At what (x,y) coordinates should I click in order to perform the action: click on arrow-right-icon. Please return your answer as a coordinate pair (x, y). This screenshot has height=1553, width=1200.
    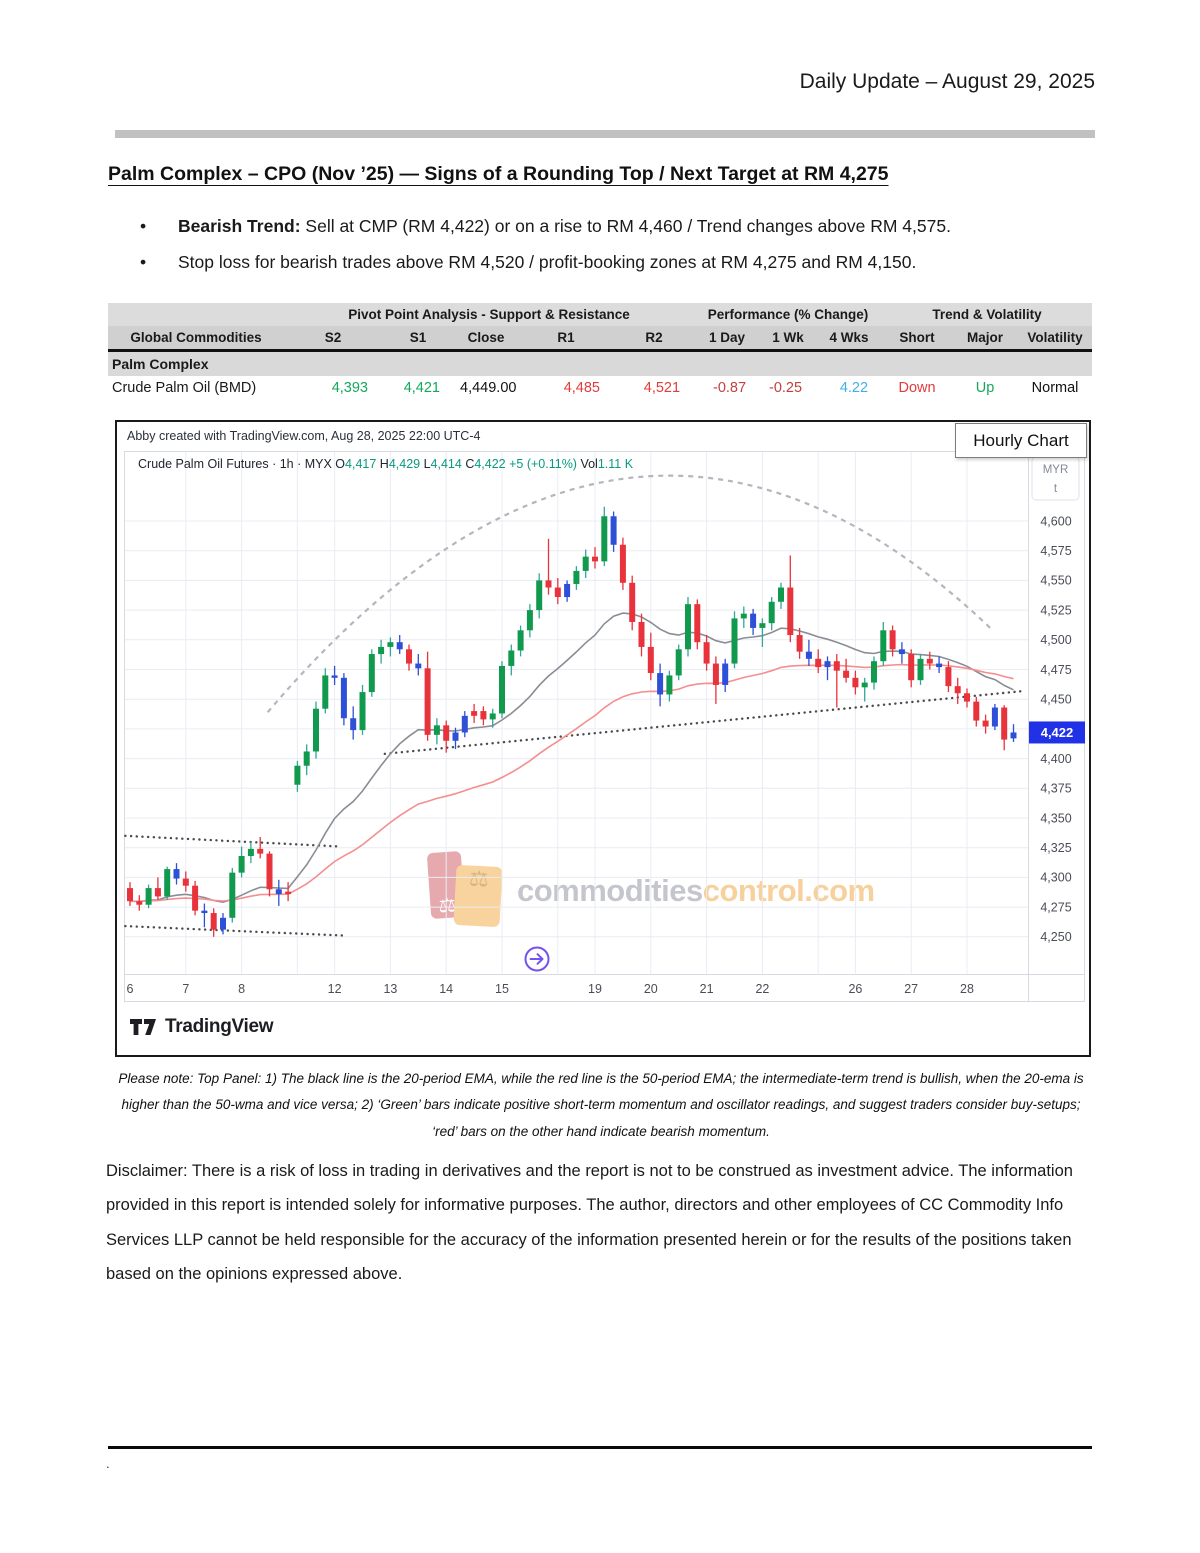
    Looking at the image, I should click on (536, 959).